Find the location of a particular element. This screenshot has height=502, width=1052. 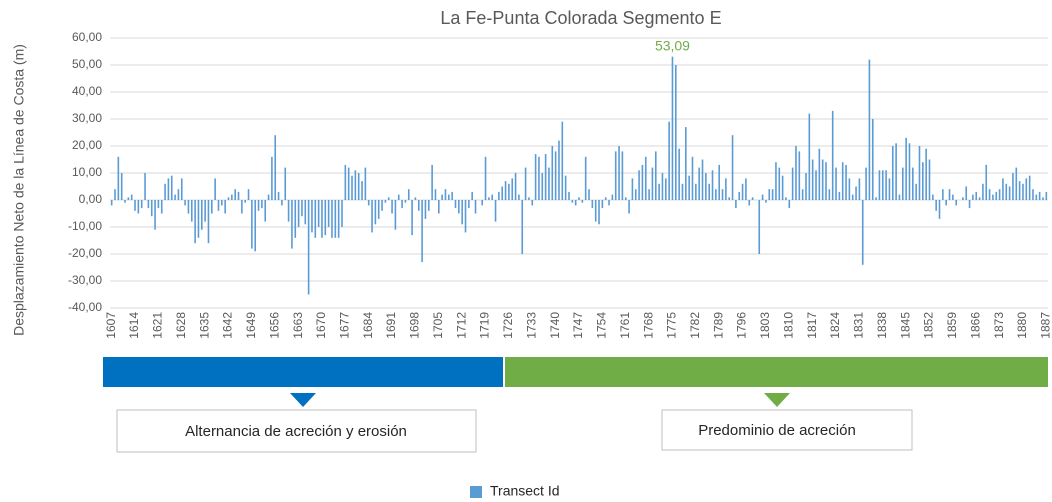

y-tick-label: 0,00 is located at coordinates (91, 199).